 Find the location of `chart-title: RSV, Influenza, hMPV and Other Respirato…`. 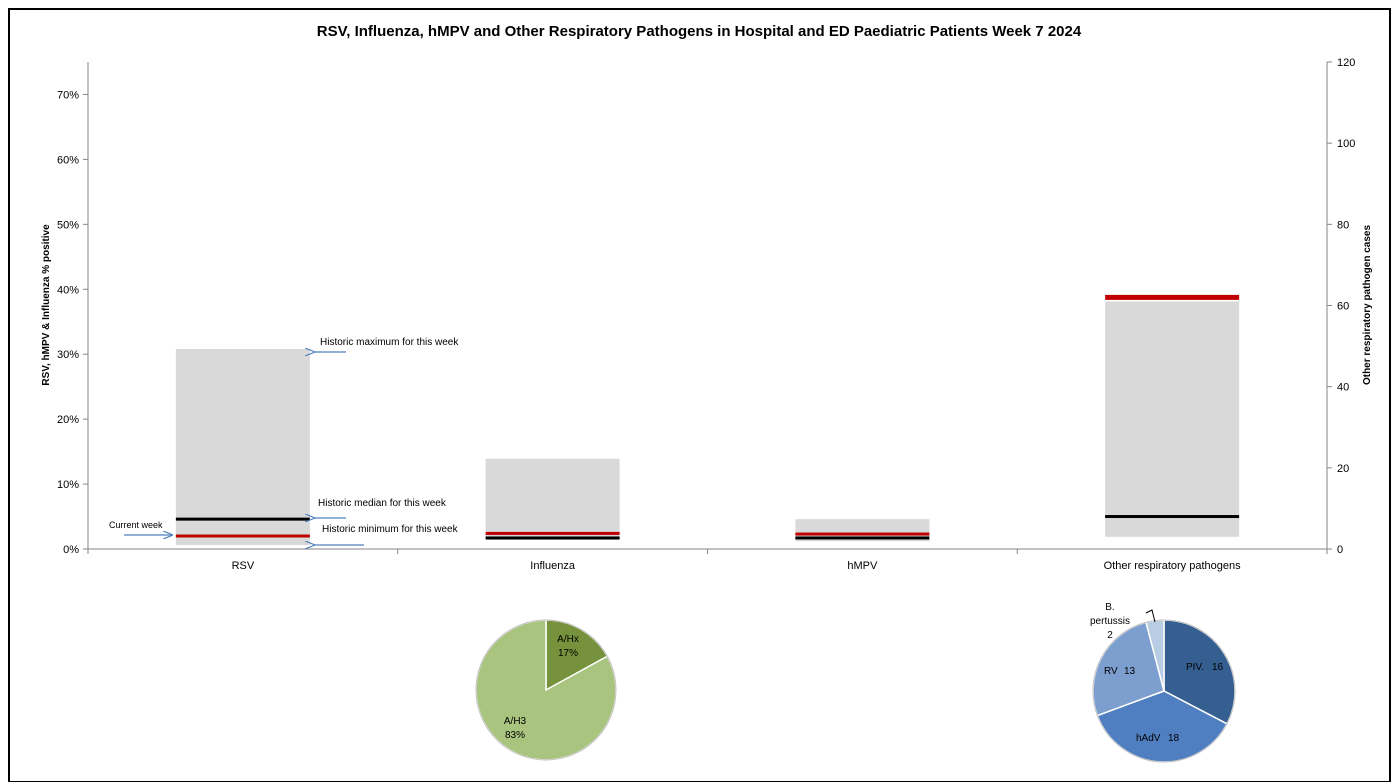

chart-title: RSV, Influenza, hMPV and Other Respirato… is located at coordinates (699, 31).